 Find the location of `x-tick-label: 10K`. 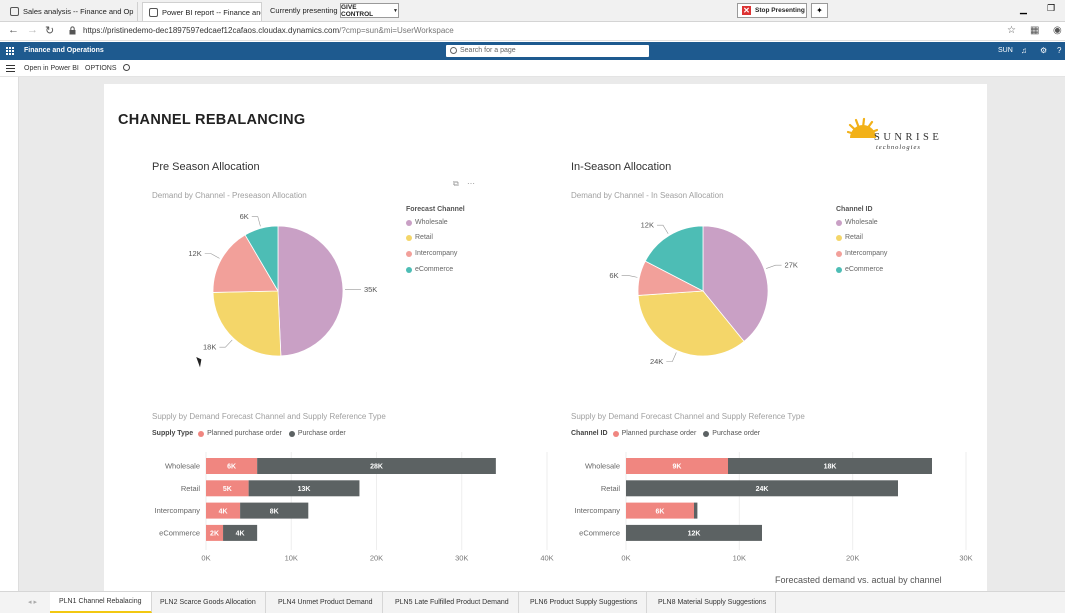

x-tick-label: 10K is located at coordinates (739, 558).